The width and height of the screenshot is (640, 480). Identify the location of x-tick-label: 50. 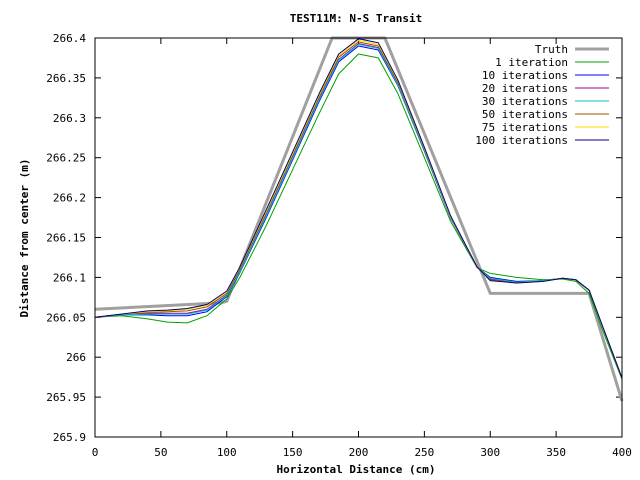
(160, 452).